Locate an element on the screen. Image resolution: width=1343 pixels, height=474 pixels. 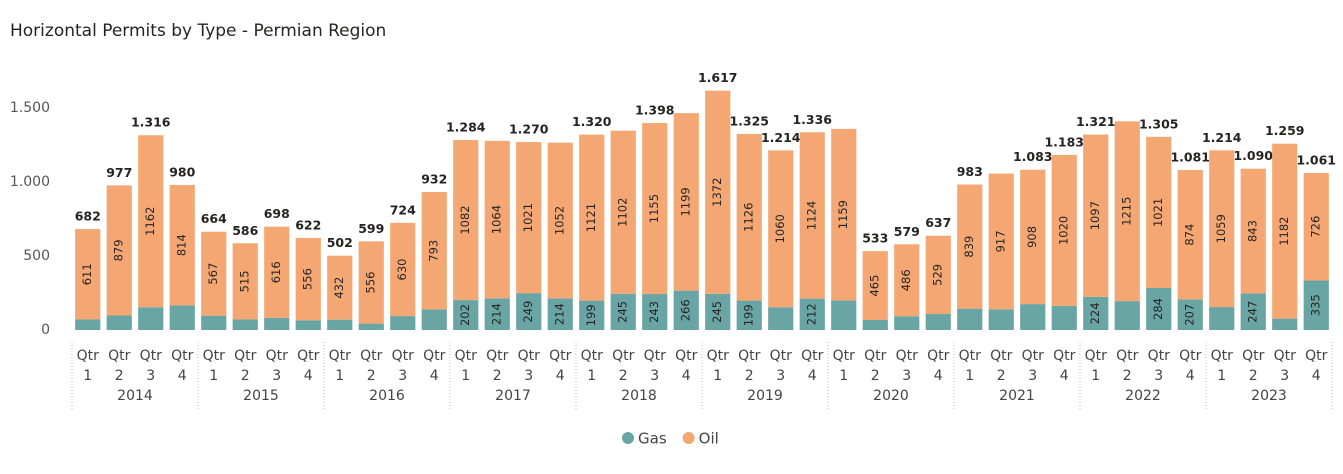
total-label: 1.325 is located at coordinates (749, 120).